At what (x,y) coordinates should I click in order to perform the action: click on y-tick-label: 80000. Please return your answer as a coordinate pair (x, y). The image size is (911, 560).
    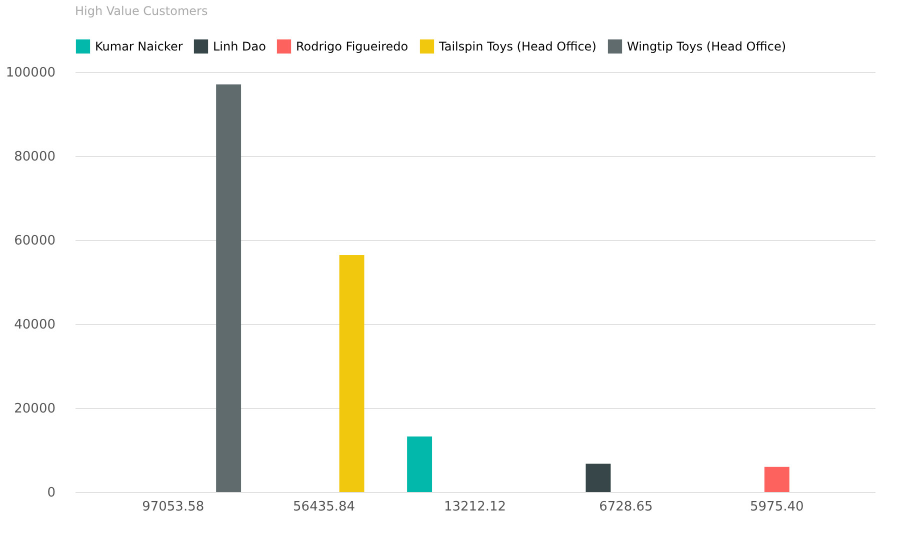
    Looking at the image, I should click on (35, 157).